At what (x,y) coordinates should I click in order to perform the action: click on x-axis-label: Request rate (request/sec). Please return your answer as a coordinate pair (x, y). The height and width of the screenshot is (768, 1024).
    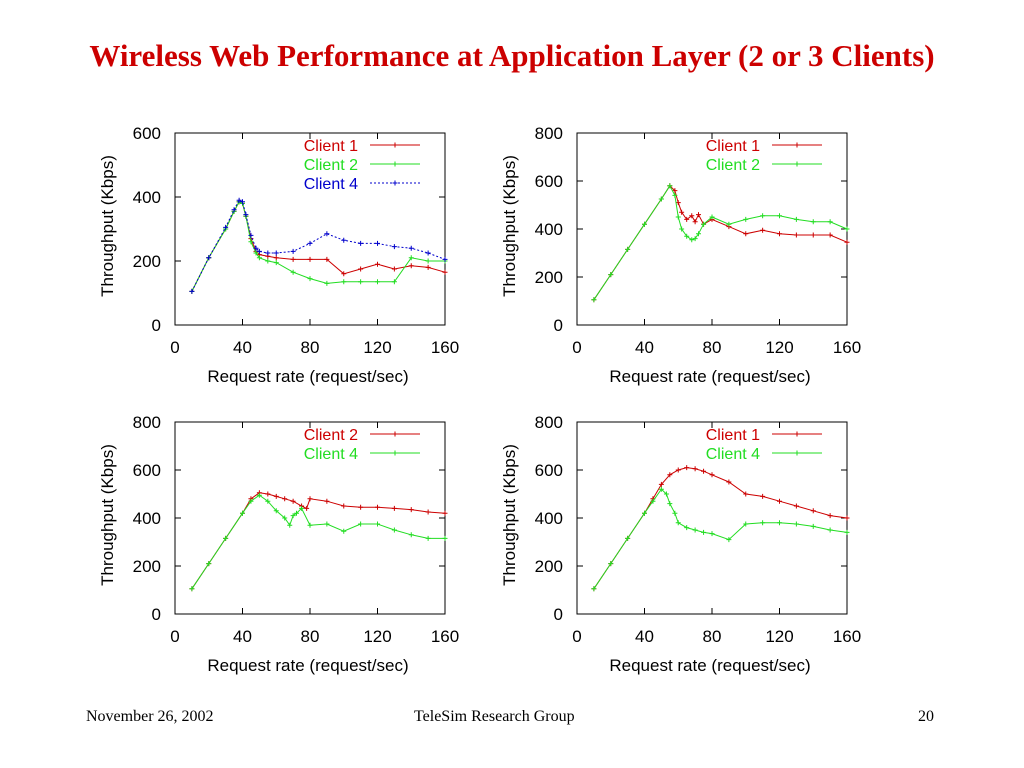
    Looking at the image, I should click on (307, 376).